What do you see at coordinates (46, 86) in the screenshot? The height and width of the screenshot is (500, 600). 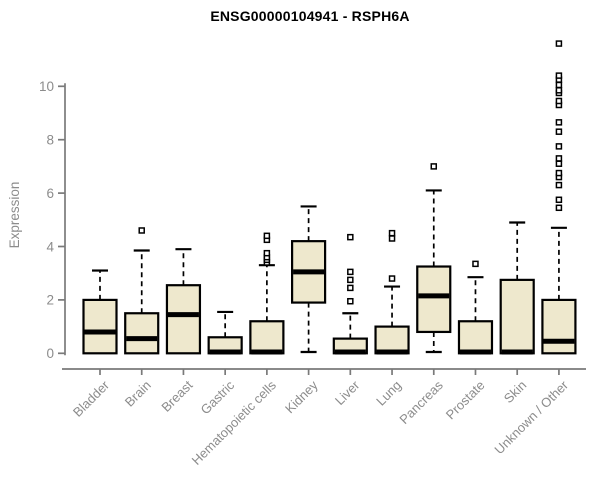 I see `y-axis-tick-label: 10` at bounding box center [46, 86].